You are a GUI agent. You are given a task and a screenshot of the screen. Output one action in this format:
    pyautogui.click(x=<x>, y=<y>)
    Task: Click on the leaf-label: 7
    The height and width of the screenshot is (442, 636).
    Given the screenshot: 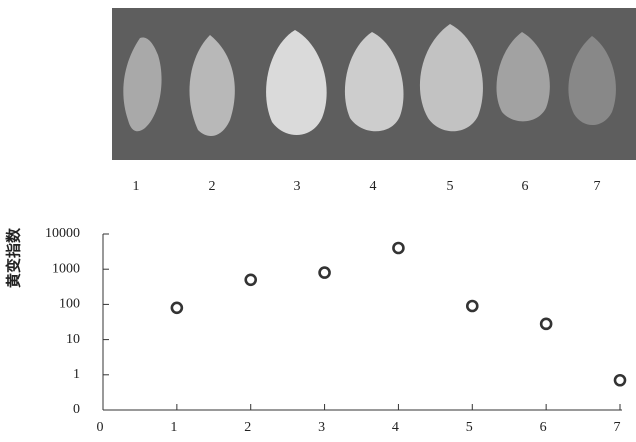 What is the action you would take?
    pyautogui.click(x=597, y=186)
    